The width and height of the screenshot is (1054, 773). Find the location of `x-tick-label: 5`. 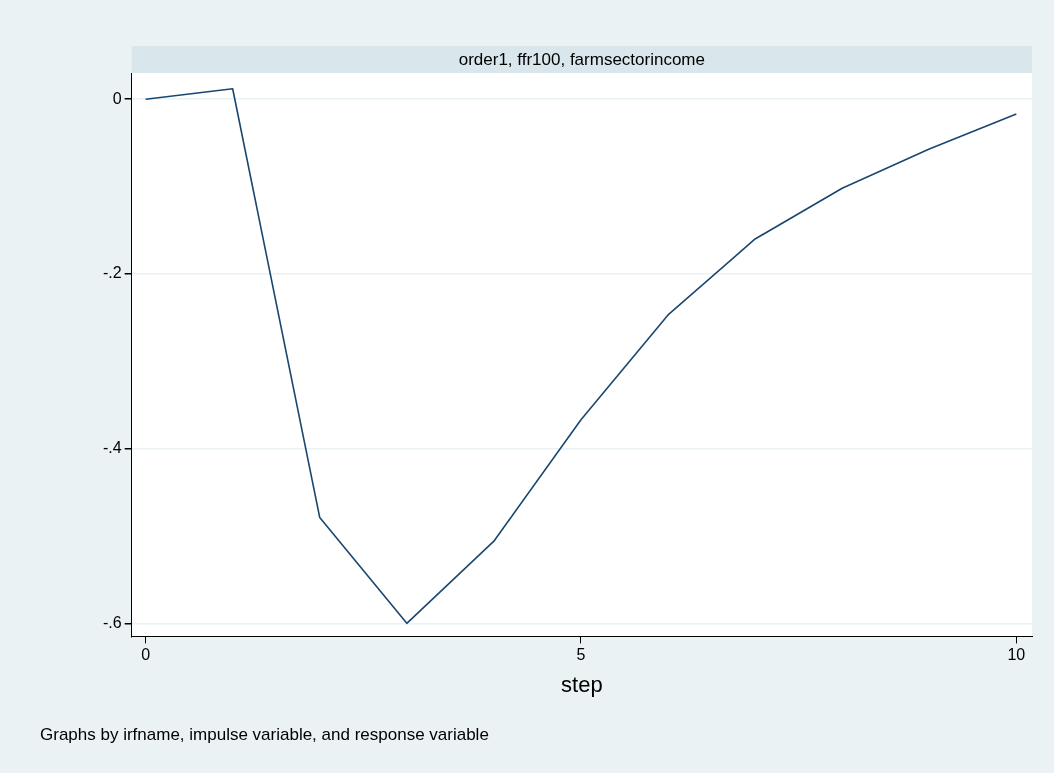

x-tick-label: 5 is located at coordinates (581, 655).